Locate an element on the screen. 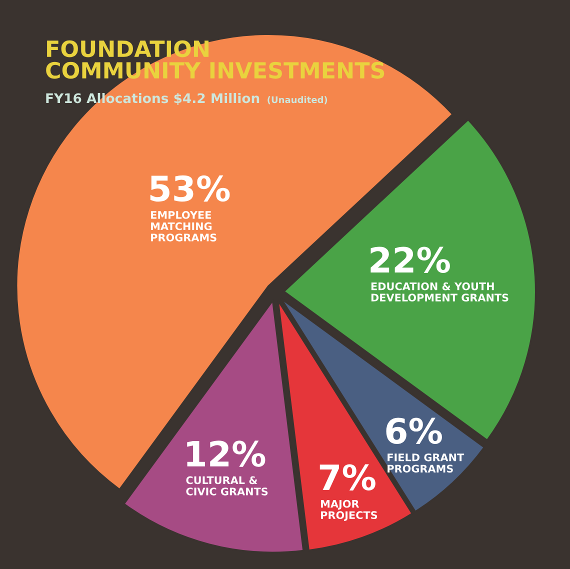 The image size is (570, 569). data-label: 7% is located at coordinates (348, 477).